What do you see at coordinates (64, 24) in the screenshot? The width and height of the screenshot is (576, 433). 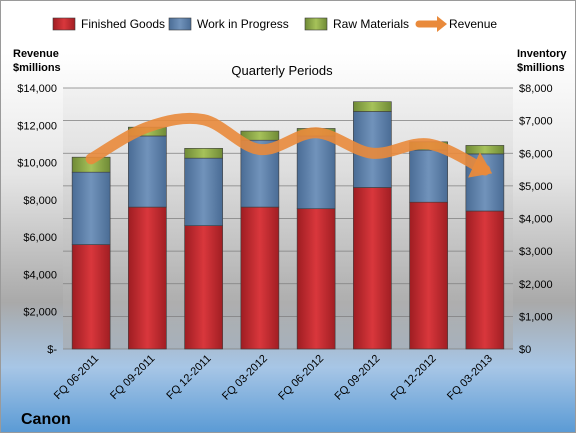 I see `legend-swatch-finished-goods` at bounding box center [64, 24].